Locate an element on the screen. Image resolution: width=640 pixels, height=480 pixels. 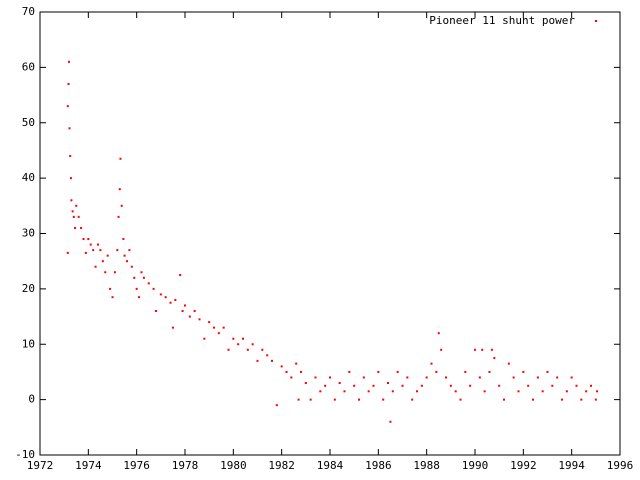
x-tick-label: 1984 is located at coordinates (330, 465).